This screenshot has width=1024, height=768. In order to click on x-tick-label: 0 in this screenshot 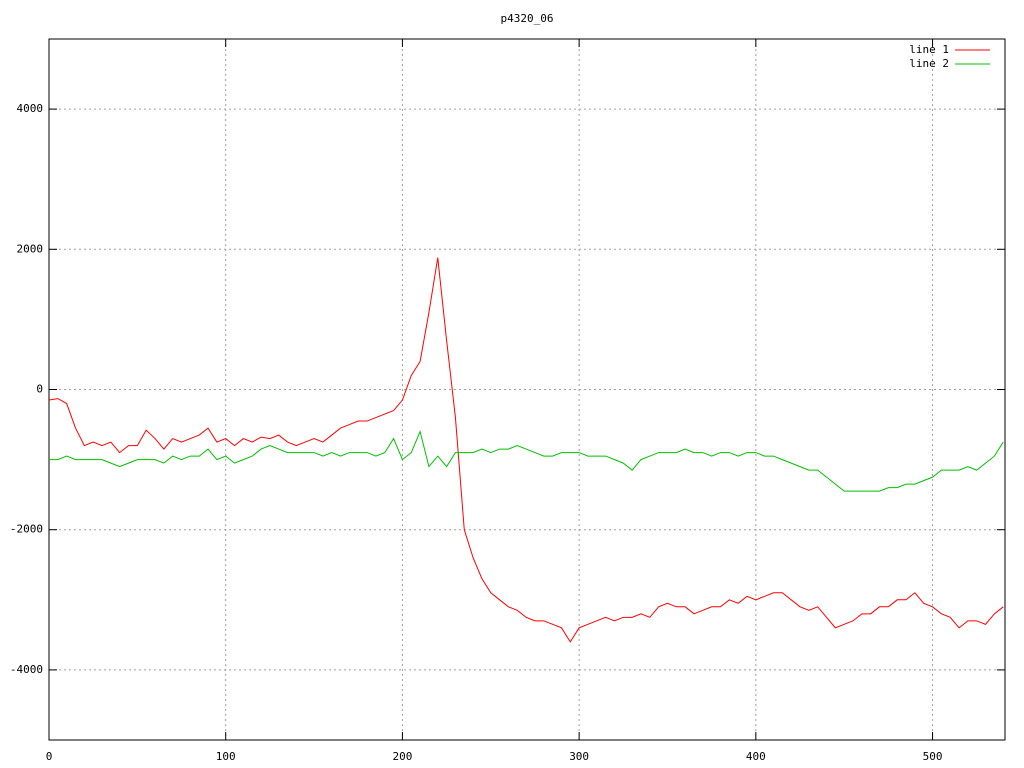, I will do `click(49, 756)`.